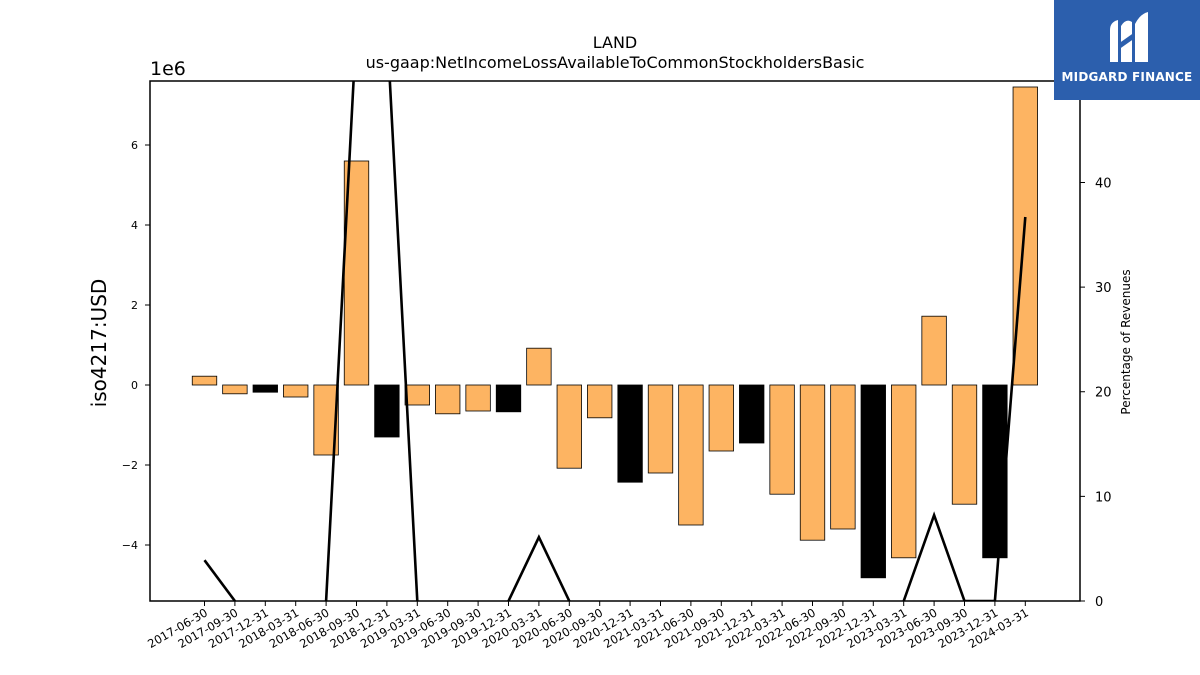 This screenshot has width=1200, height=675. Describe the element at coordinates (1126, 341) in the screenshot. I see `y2-axis-label: Percentage of Revenues` at that location.